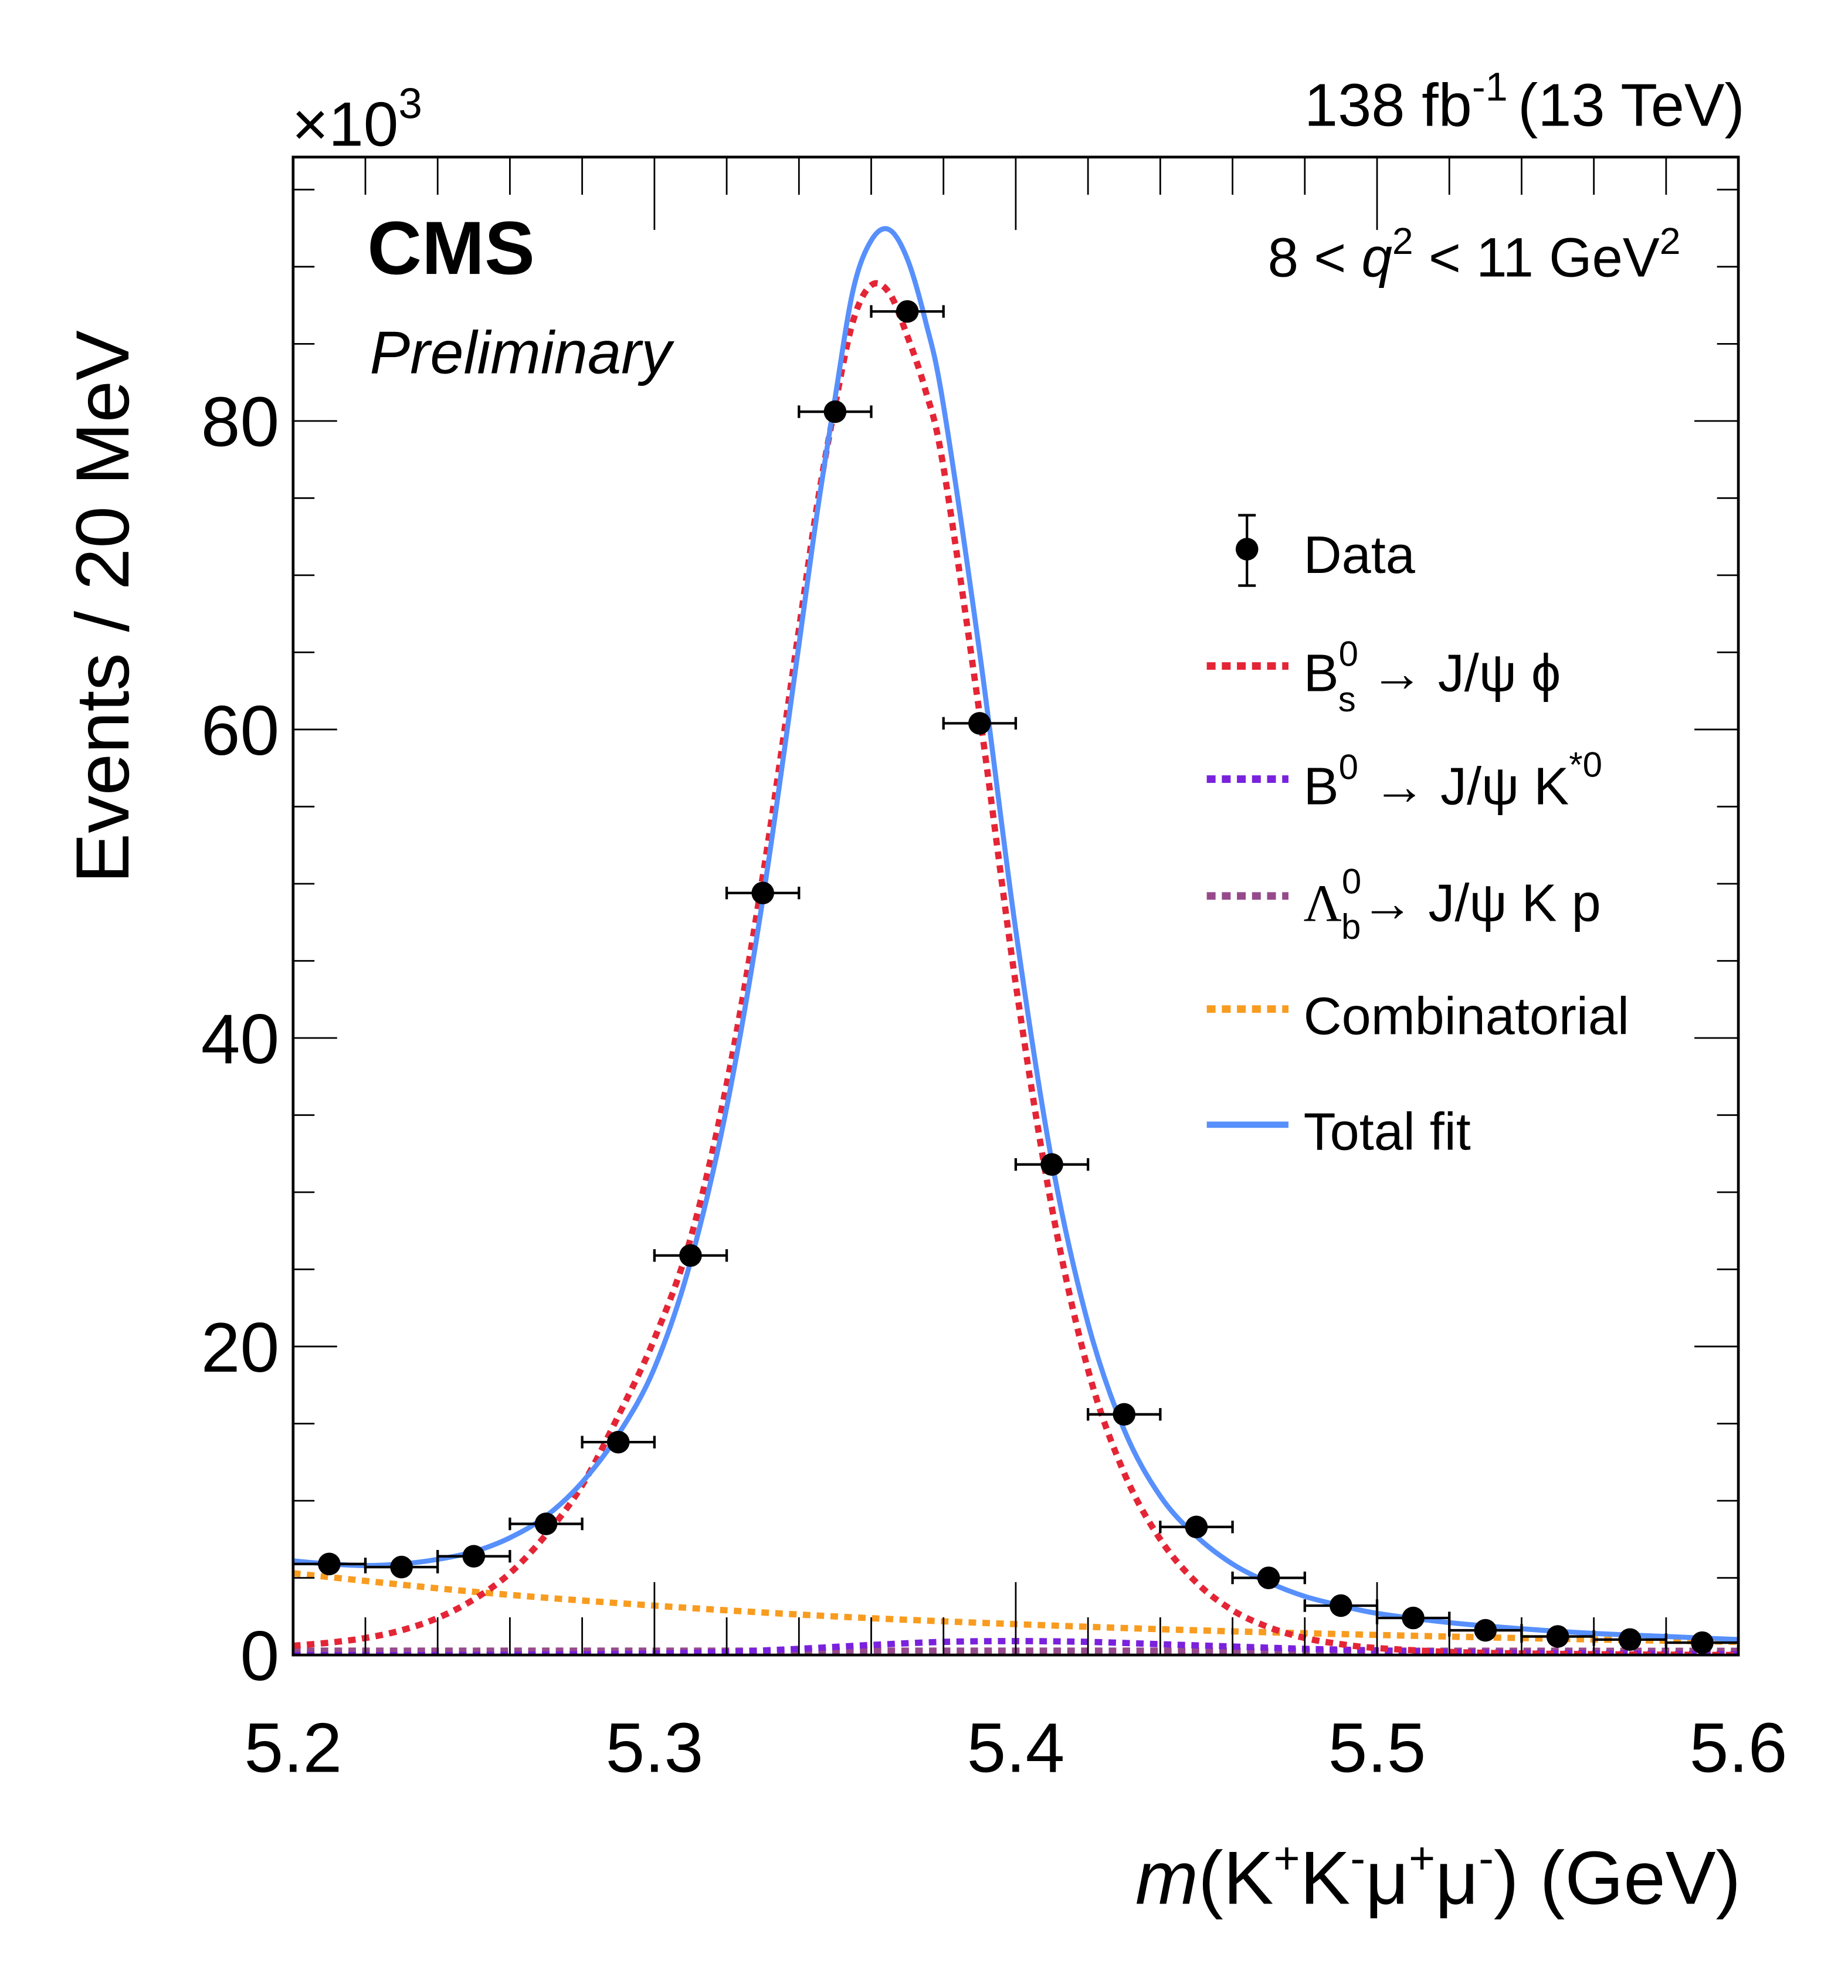 The height and width of the screenshot is (1988, 1848). Describe the element at coordinates (259, 1656) in the screenshot. I see `y-tick-label: 0` at that location.